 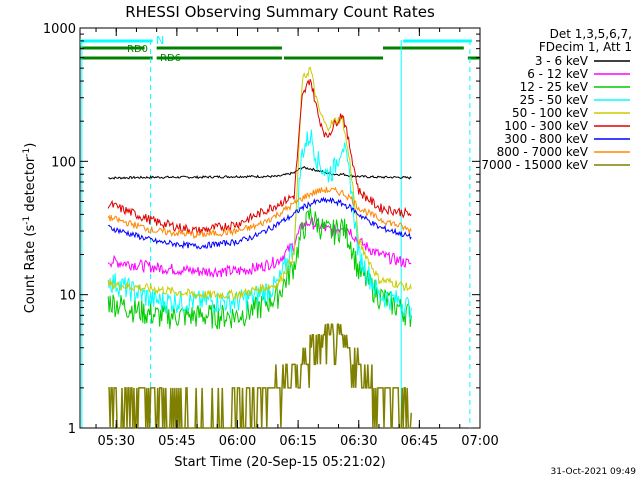 I want to click on legend-label: 3 - 6 keV, so click(x=562, y=61).